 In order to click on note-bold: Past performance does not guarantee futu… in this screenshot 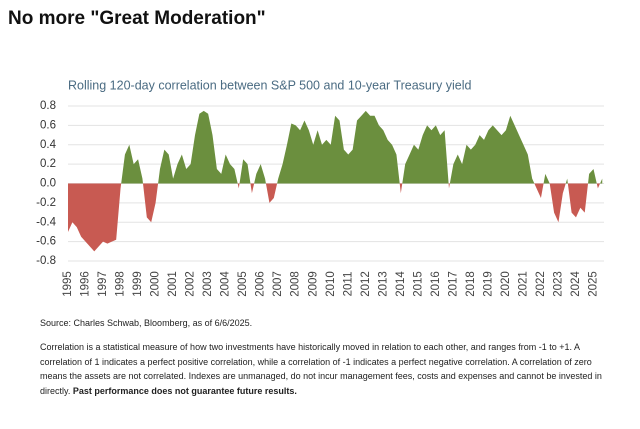, I will do `click(184, 390)`.